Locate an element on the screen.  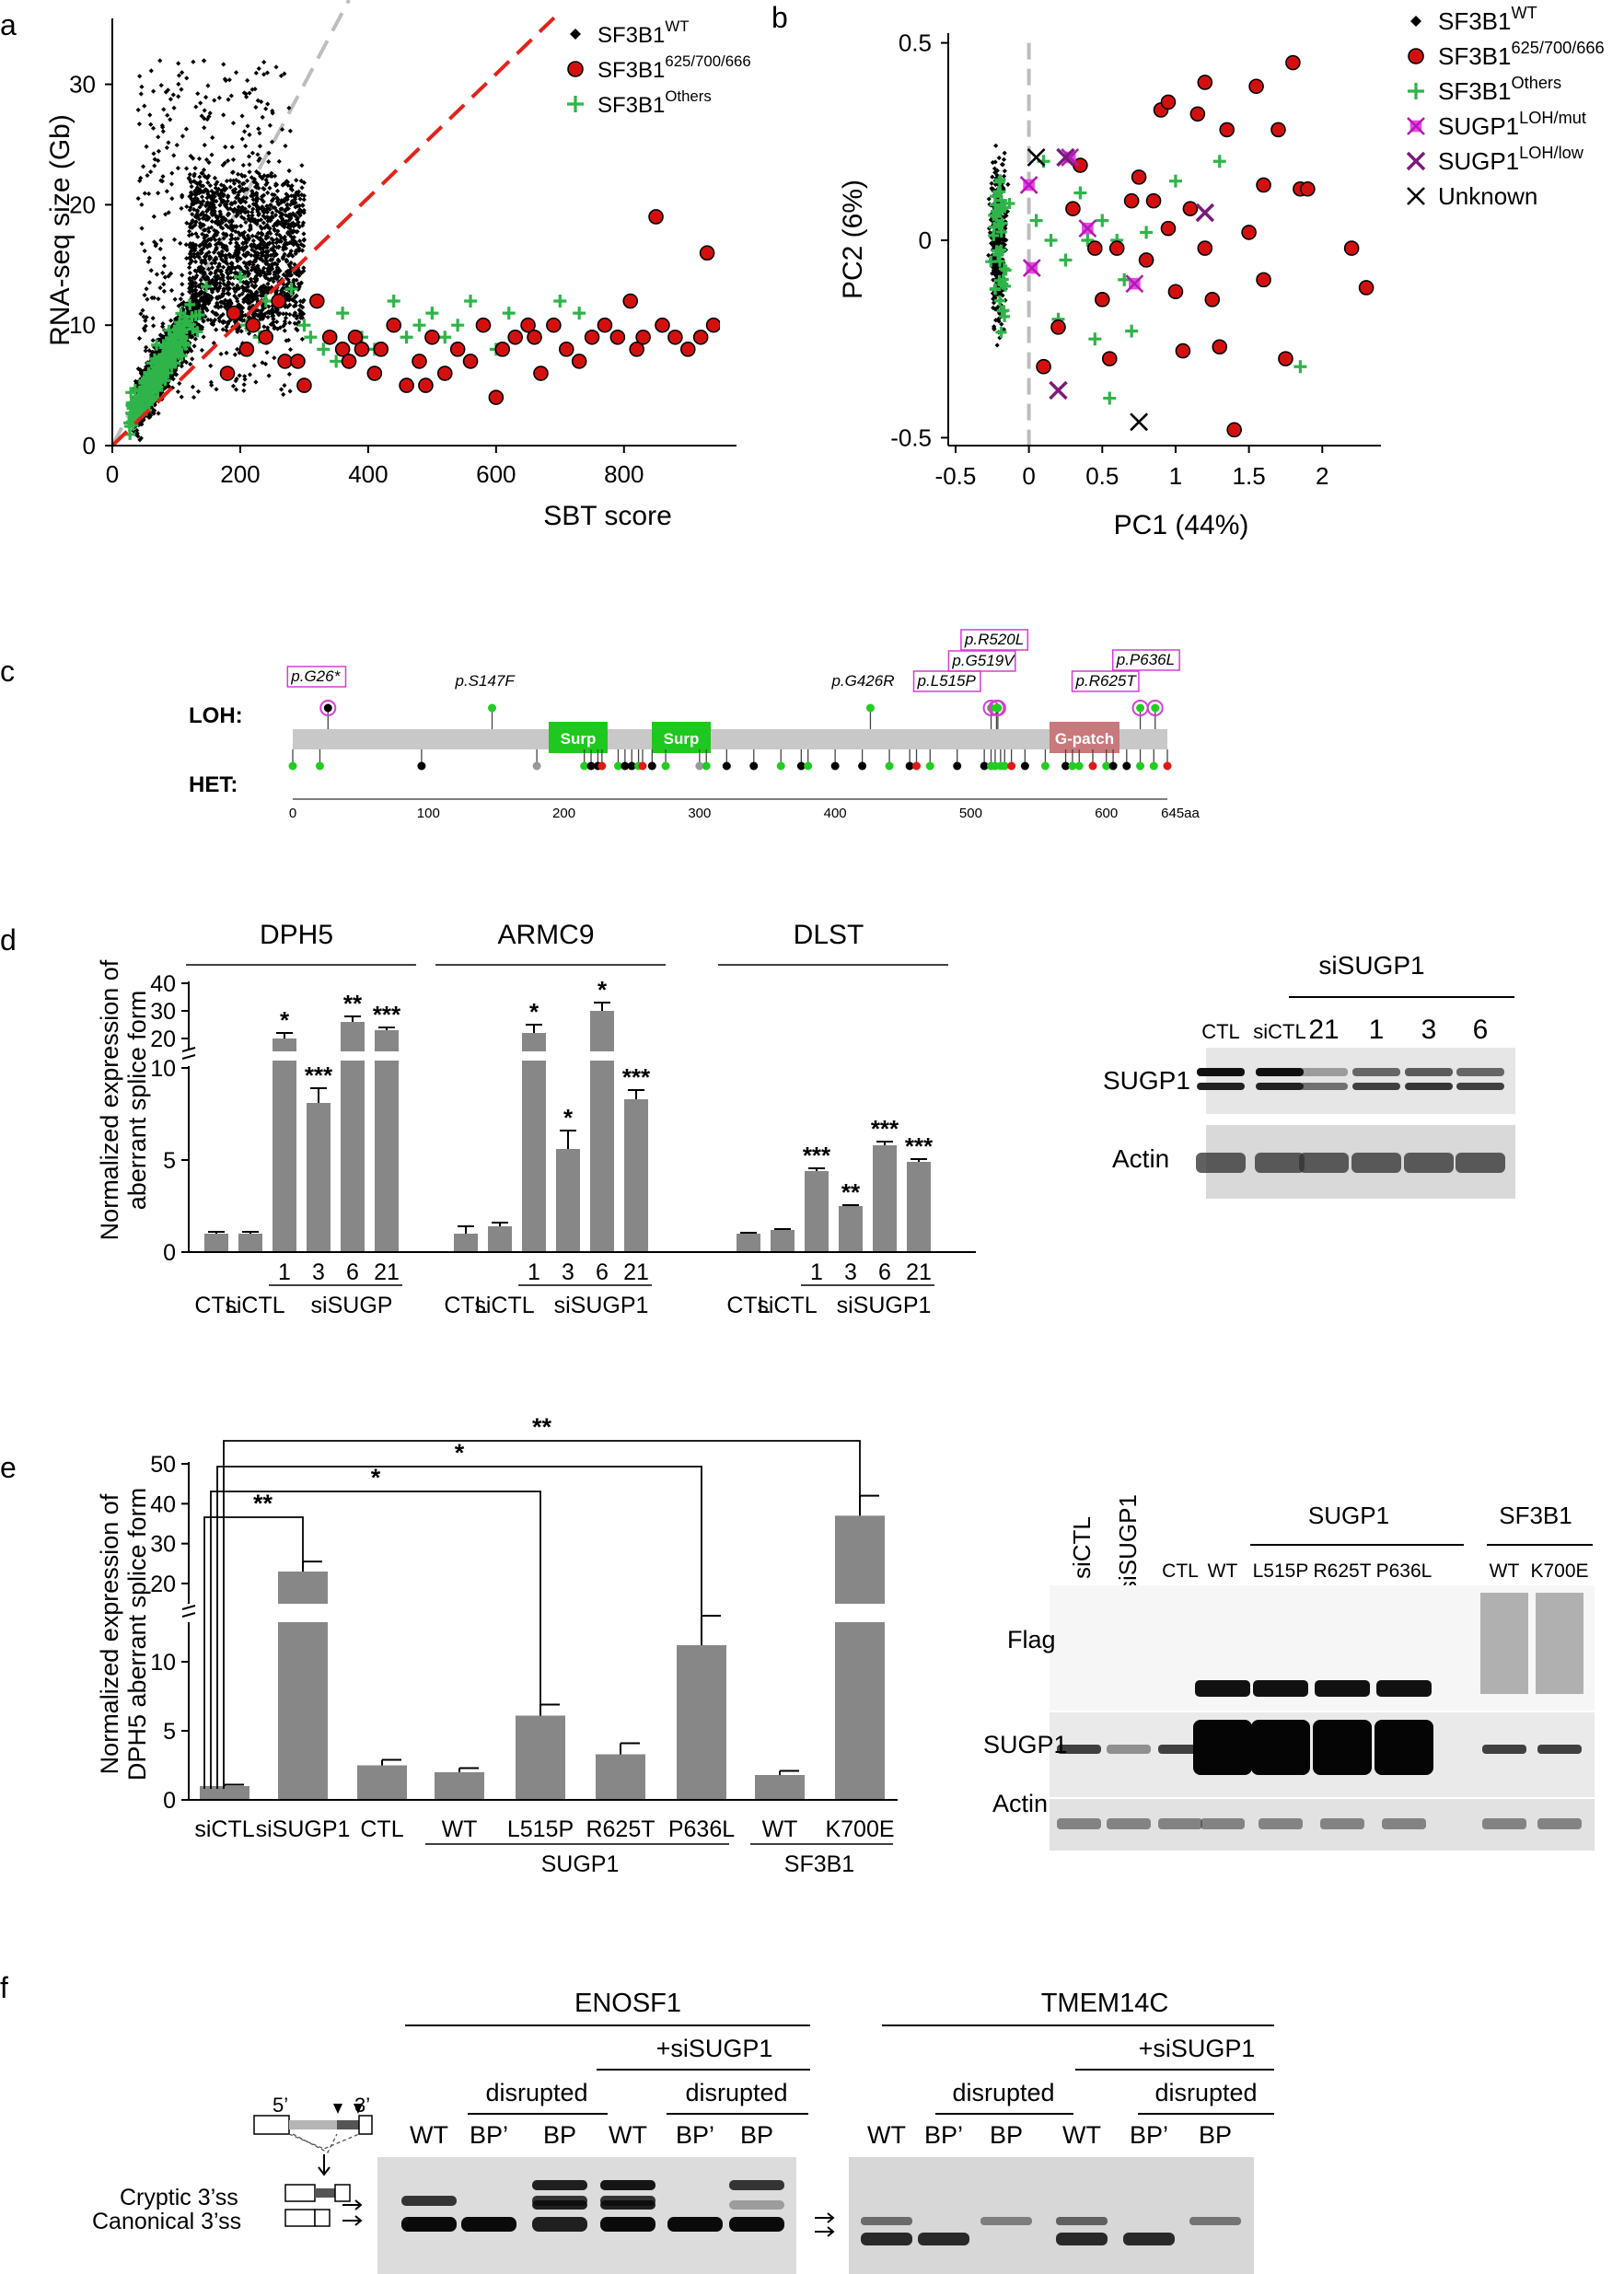
panel-a-x-label: SBT score is located at coordinates (607, 516).